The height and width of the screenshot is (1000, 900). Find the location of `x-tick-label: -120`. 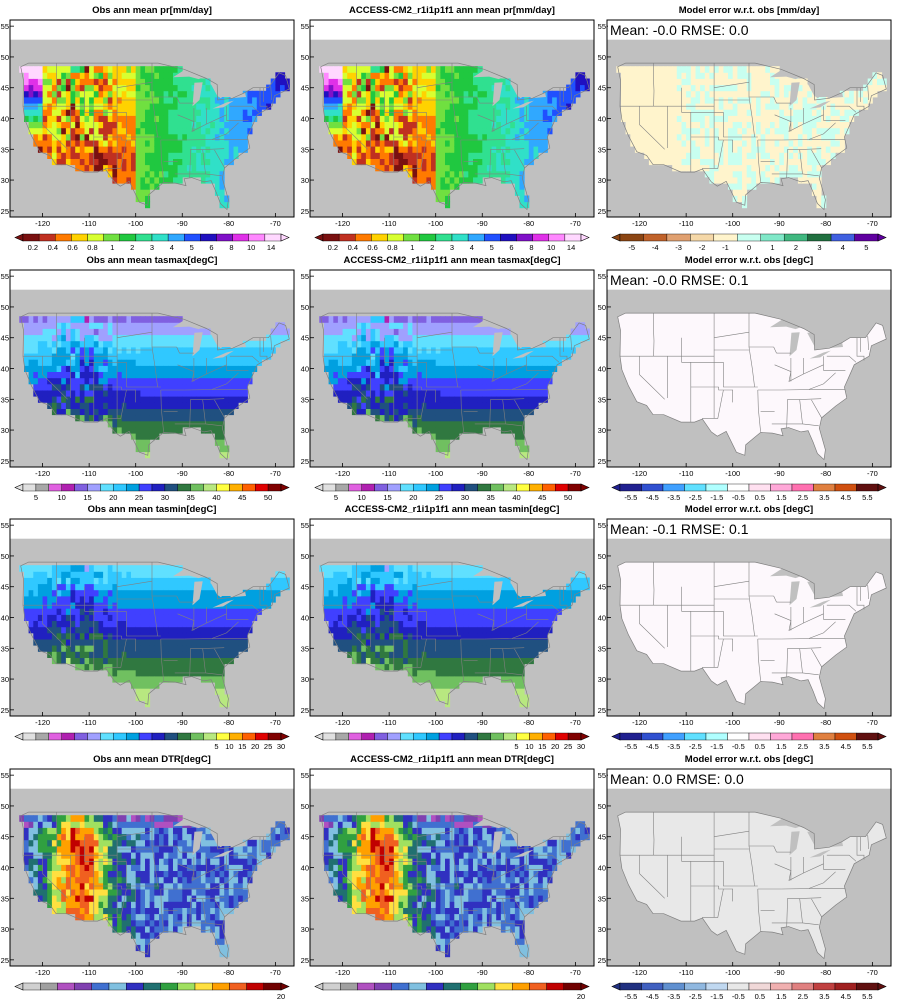

x-tick-label: -120 is located at coordinates (342, 473).